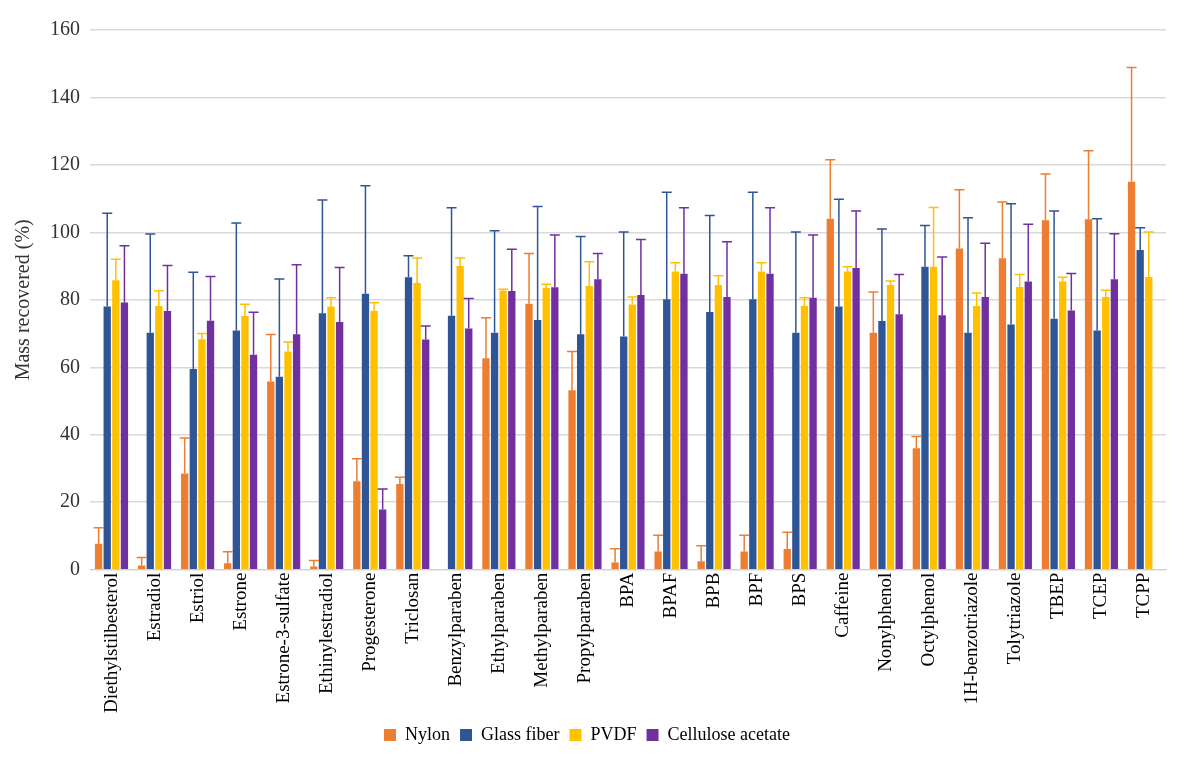 The image size is (1184, 762). What do you see at coordinates (583, 628) in the screenshot?
I see `x-tick-label: Propylparaben` at bounding box center [583, 628].